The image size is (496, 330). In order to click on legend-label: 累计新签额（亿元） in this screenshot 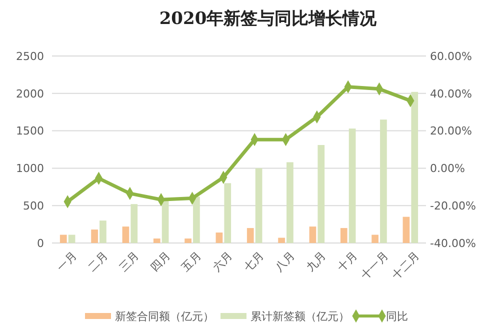, I will do `click(300, 316)`.